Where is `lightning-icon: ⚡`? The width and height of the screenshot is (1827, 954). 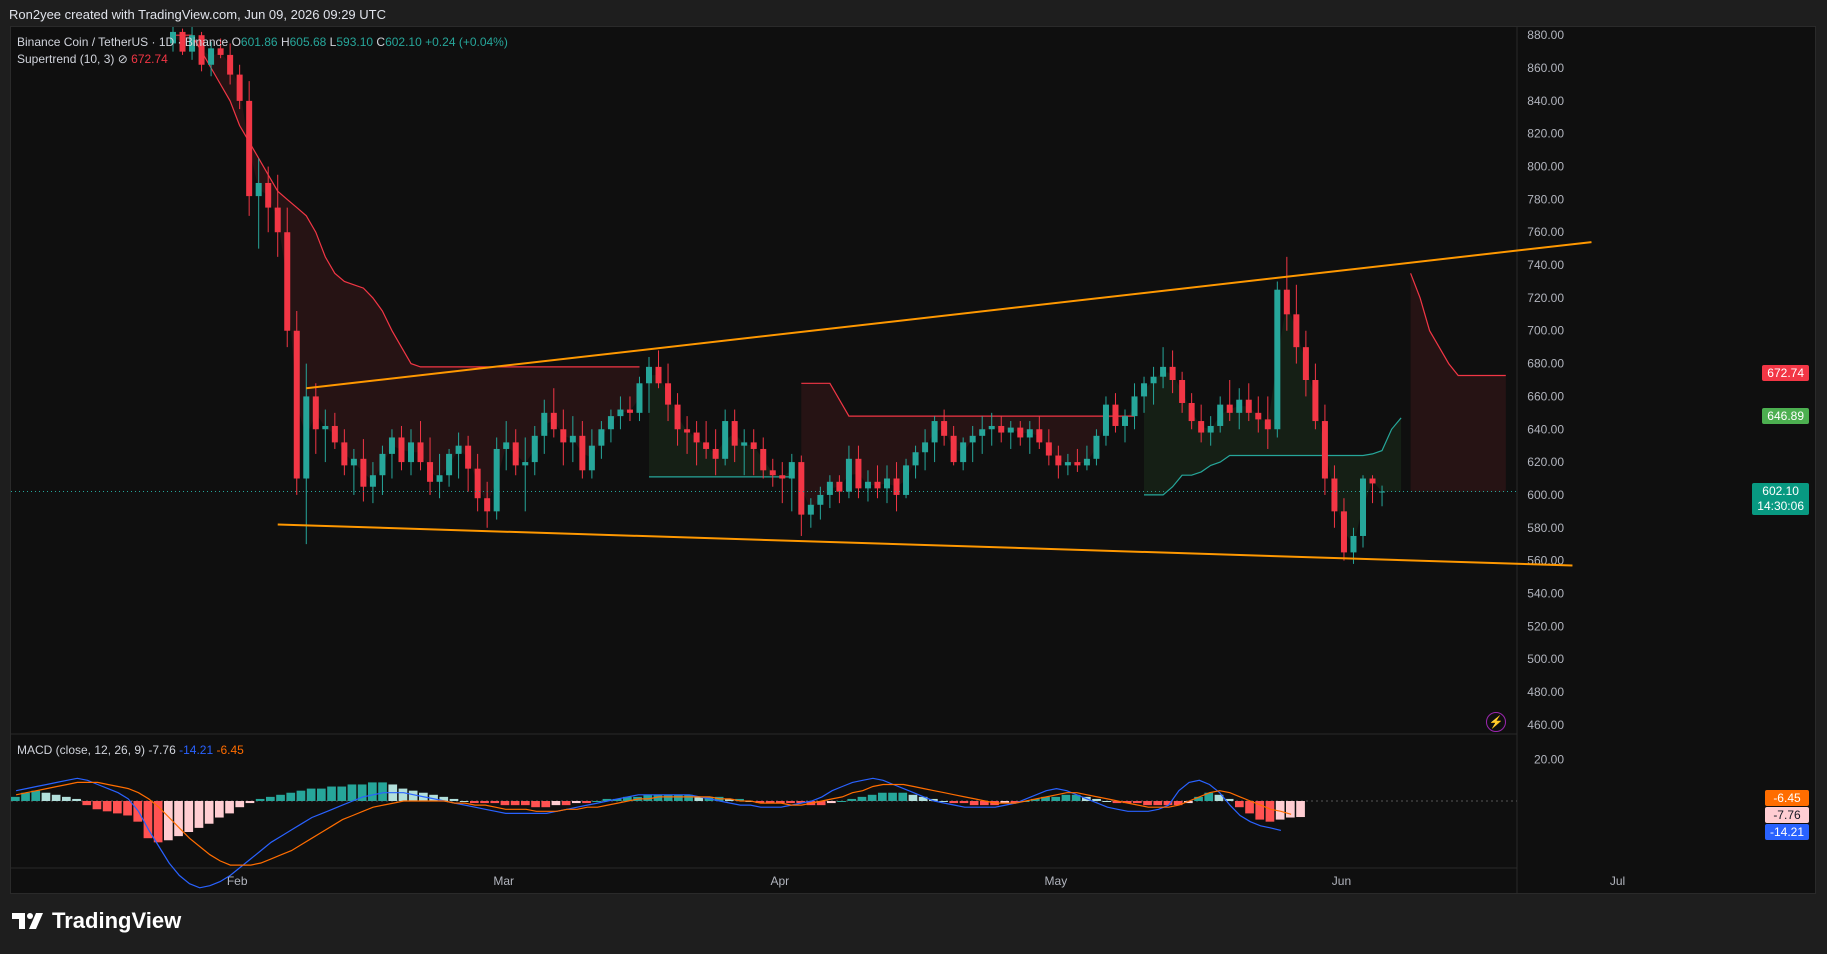 lightning-icon: ⚡ is located at coordinates (1496, 722).